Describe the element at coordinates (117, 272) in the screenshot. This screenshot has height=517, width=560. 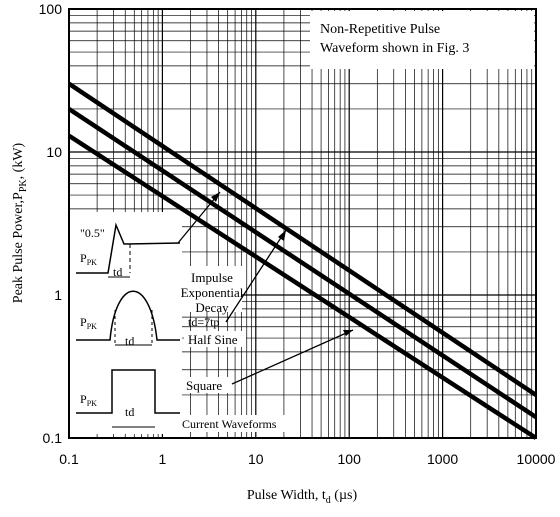
I see `td-label-1: td` at that location.